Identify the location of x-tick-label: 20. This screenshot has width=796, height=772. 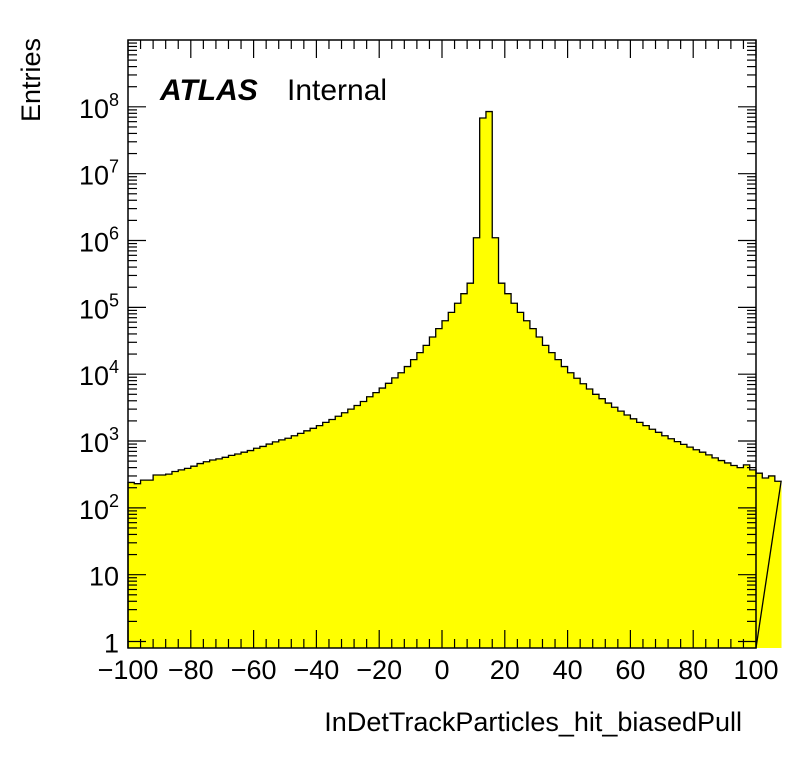
(505, 670).